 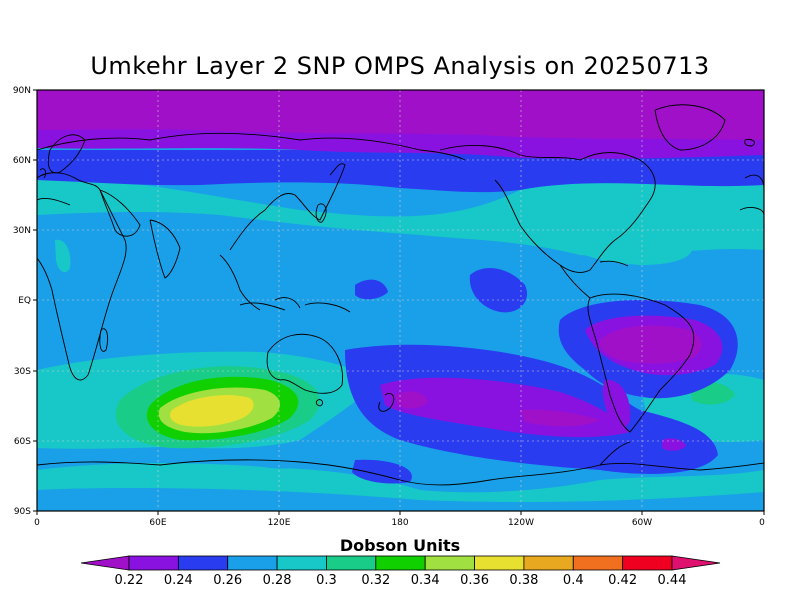 I want to click on longitude-labels: 0 60E 120E 180 120W 60W 0, so click(x=399, y=523).